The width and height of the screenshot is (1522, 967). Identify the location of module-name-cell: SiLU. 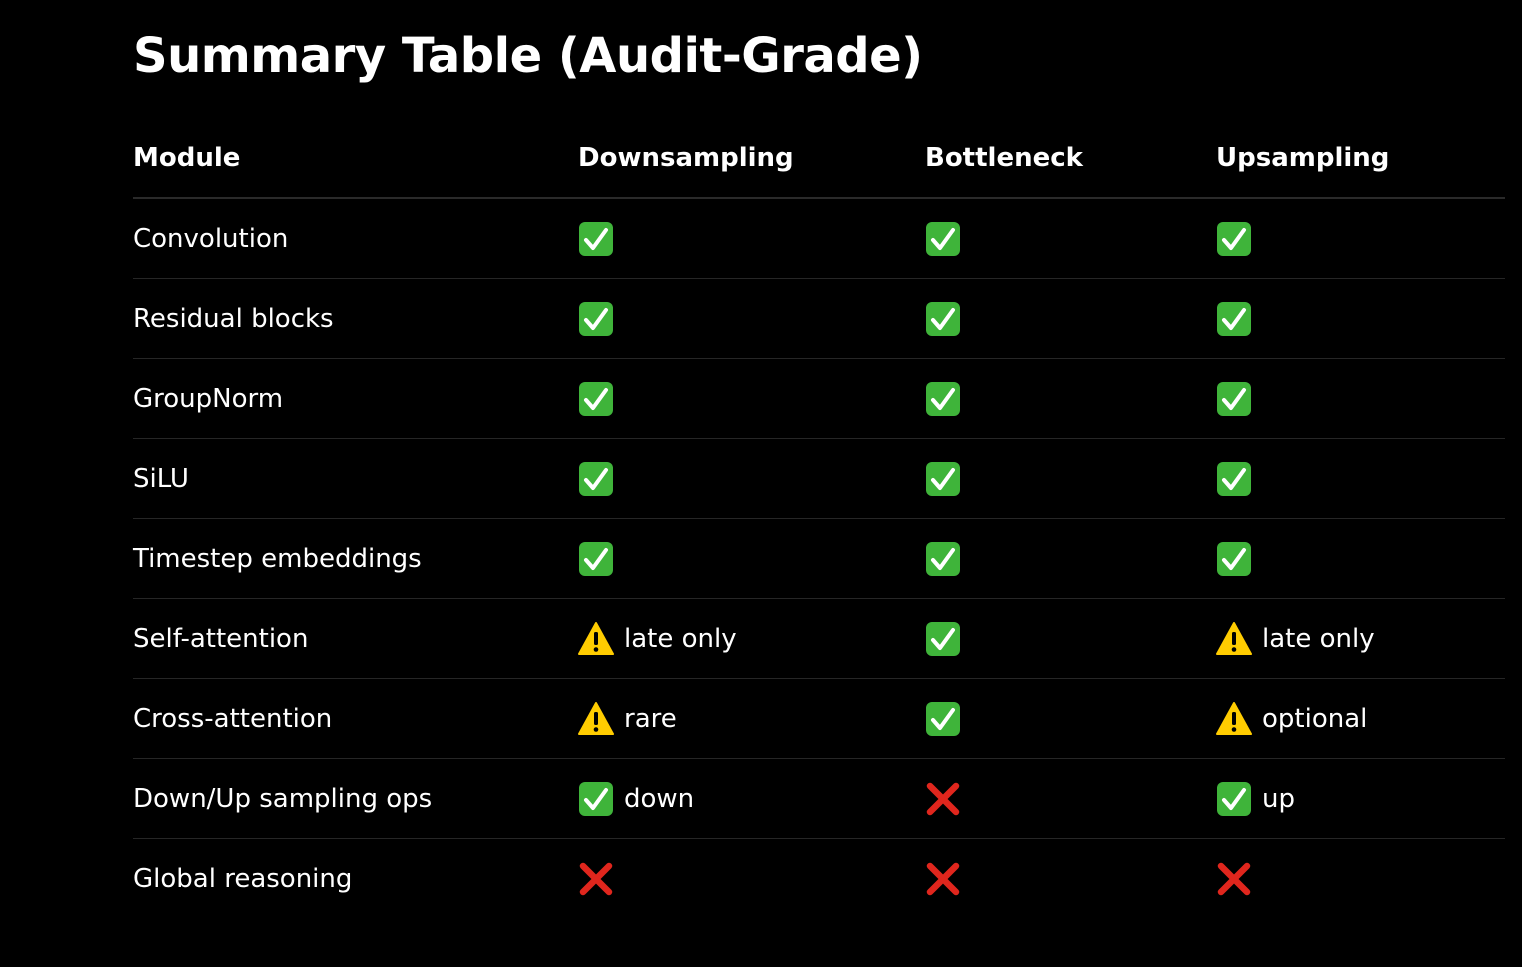
(355, 478).